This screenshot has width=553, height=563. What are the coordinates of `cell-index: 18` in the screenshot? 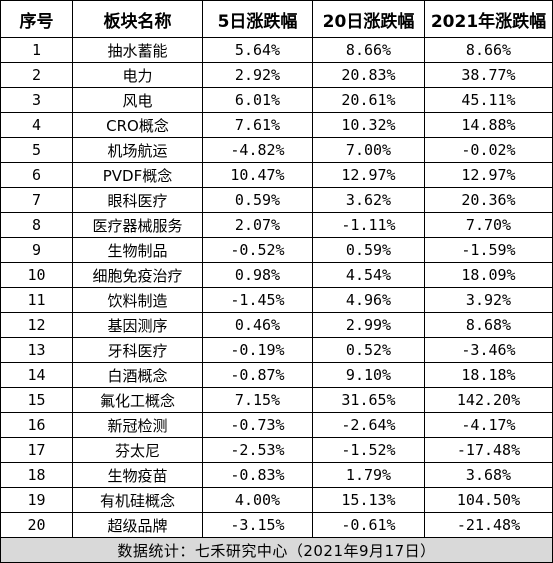 It's located at (36, 475).